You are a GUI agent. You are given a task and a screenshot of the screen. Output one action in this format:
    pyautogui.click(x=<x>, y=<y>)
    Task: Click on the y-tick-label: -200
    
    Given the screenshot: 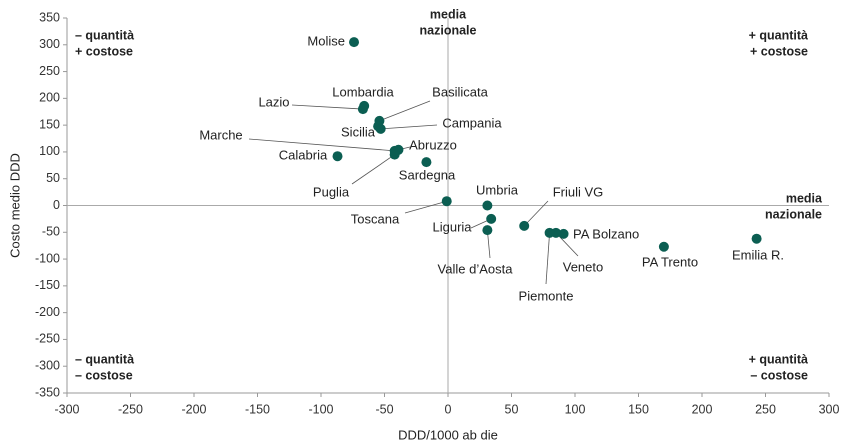 What is the action you would take?
    pyautogui.click(x=47, y=312)
    